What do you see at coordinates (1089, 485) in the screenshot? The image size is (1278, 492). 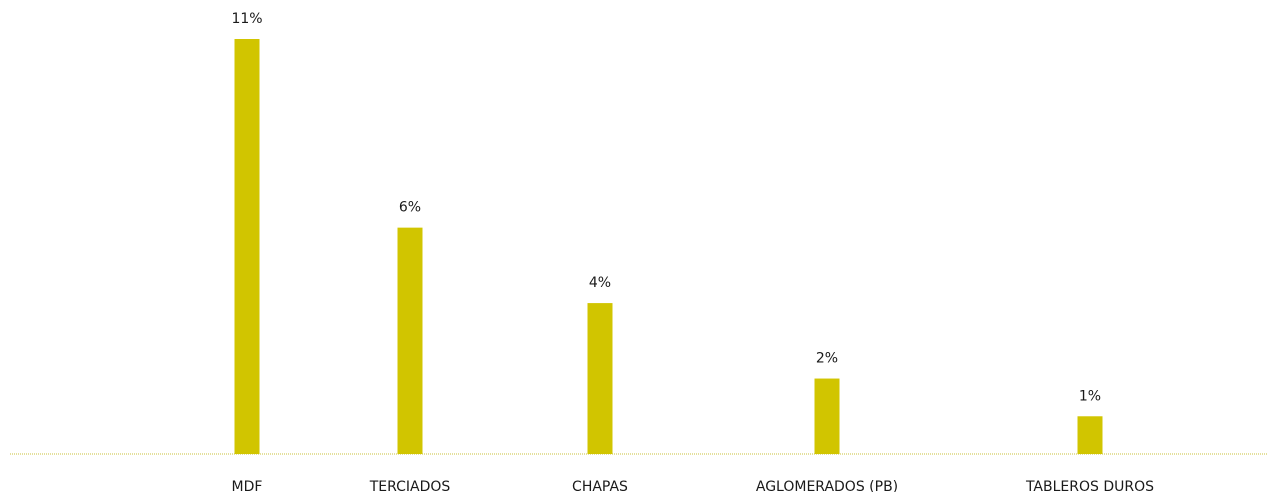 I see `x-tick-label: TABLEROS DUROS` at bounding box center [1089, 485].